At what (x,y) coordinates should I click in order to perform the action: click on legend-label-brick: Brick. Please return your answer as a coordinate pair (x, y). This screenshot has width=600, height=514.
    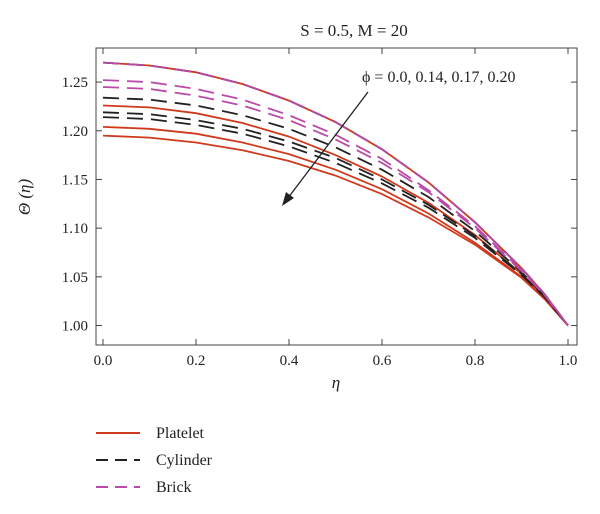
    Looking at the image, I should click on (174, 487).